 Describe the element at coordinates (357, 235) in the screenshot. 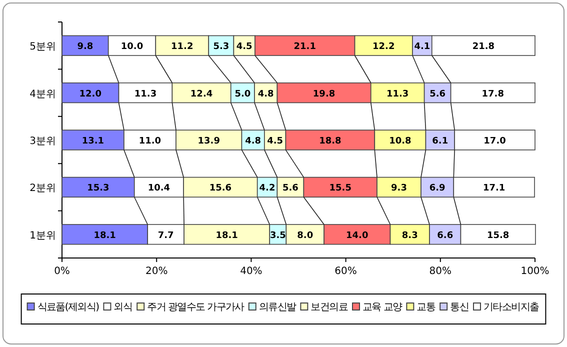

I see `data-label: 14.0` at that location.